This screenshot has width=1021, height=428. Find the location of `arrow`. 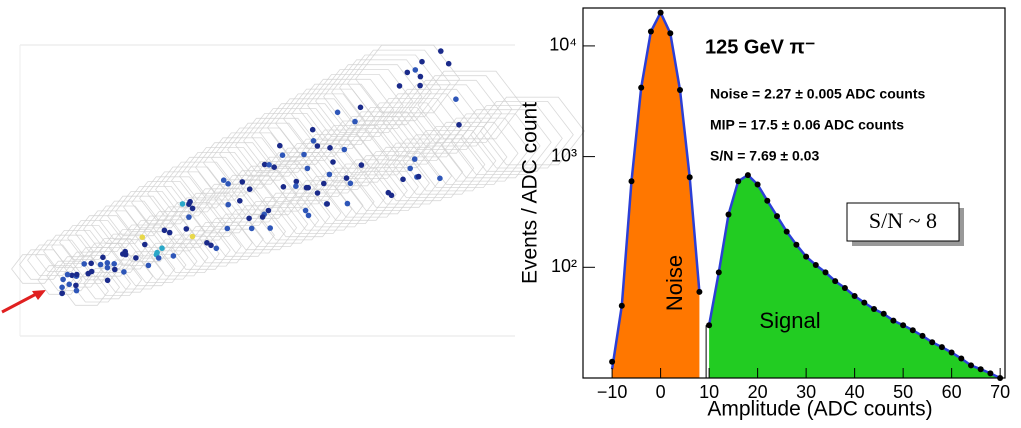

arrow is located at coordinates (21, 302).